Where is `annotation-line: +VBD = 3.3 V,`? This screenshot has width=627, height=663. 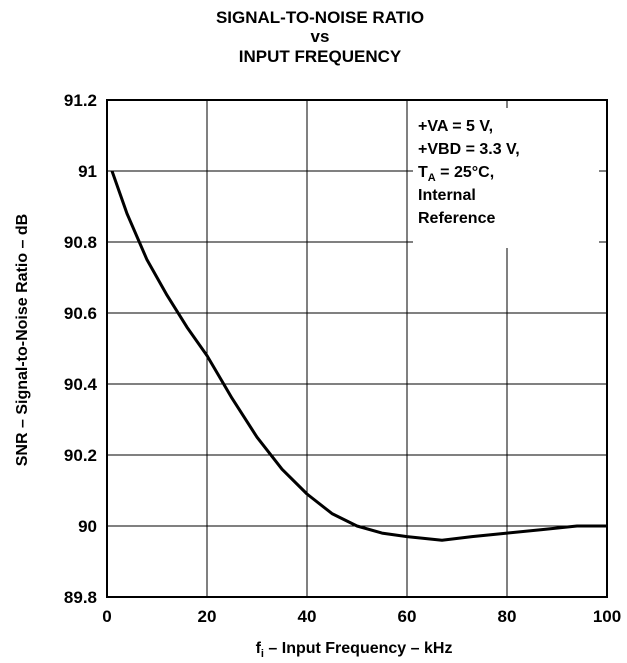
annotation-line: +VBD = 3.3 V, is located at coordinates (469, 149).